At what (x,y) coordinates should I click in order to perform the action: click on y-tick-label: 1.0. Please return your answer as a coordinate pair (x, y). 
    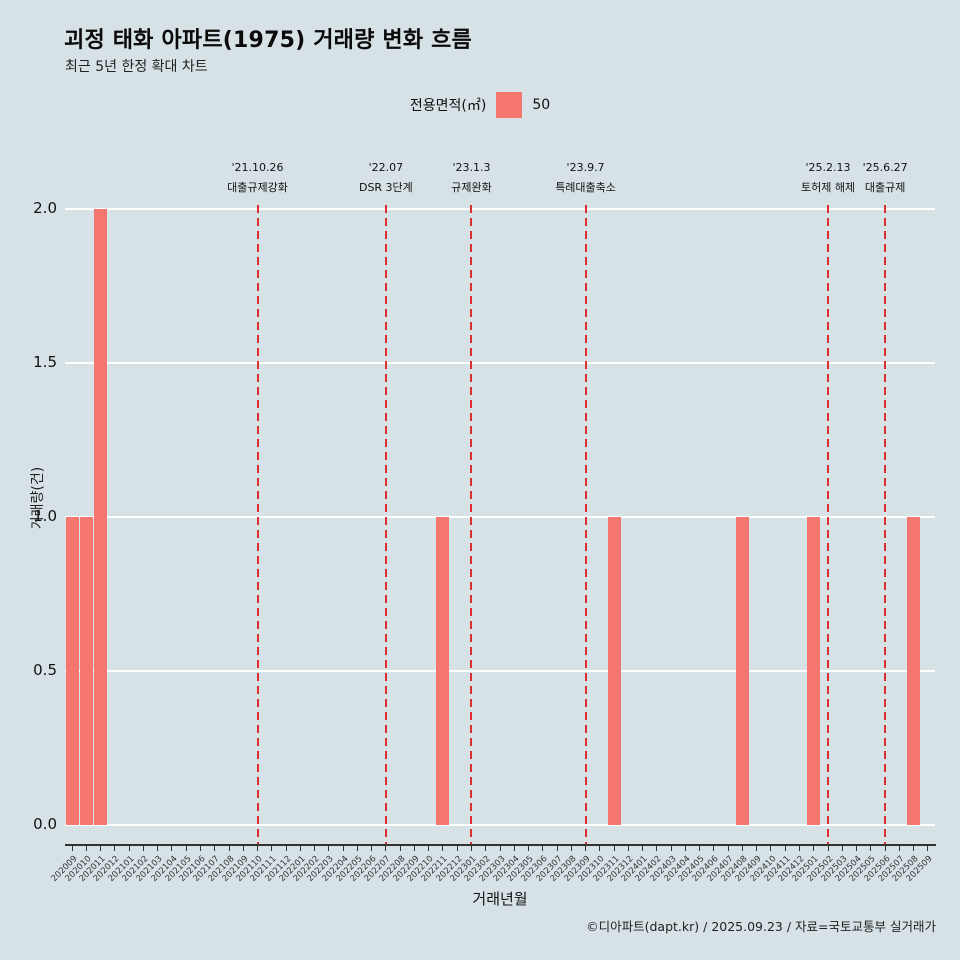
    Looking at the image, I should click on (45, 516).